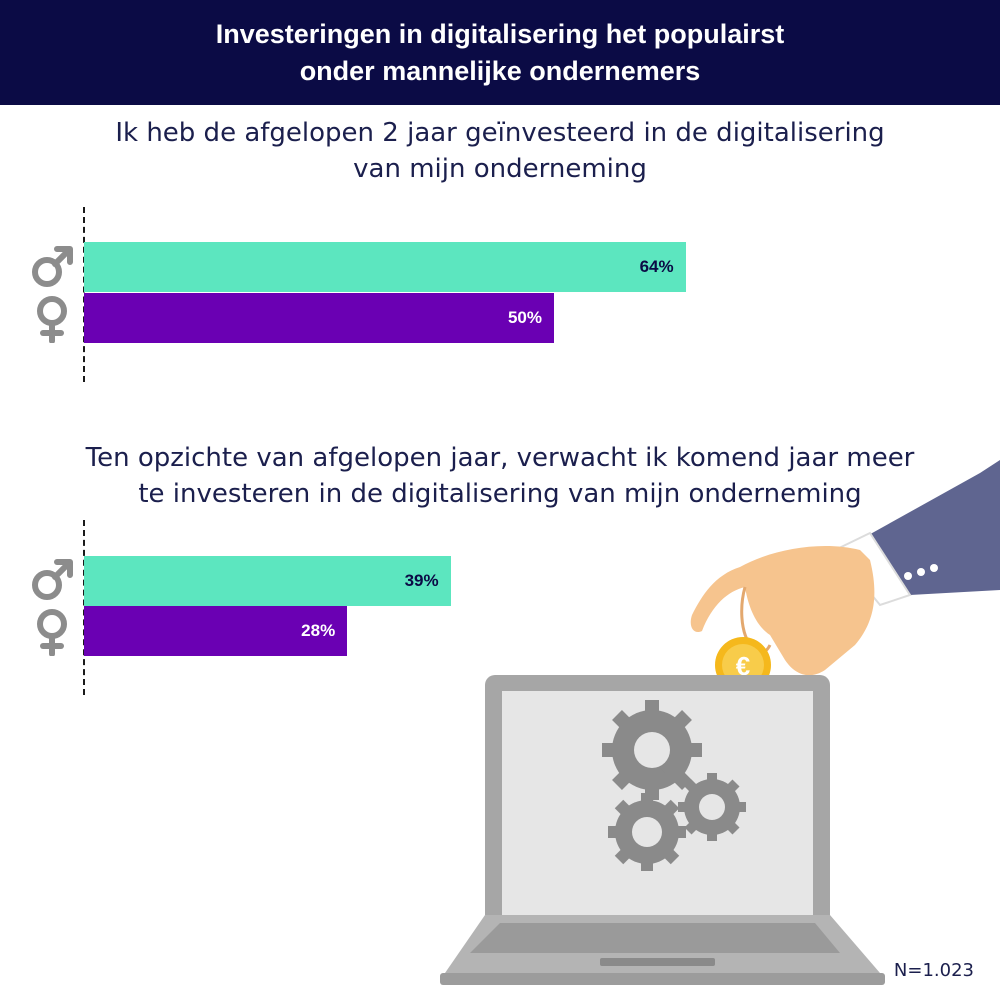 This screenshot has height=1000, width=1000. What do you see at coordinates (267, 581) in the screenshot?
I see `chart-2-bar-male: 39%` at bounding box center [267, 581].